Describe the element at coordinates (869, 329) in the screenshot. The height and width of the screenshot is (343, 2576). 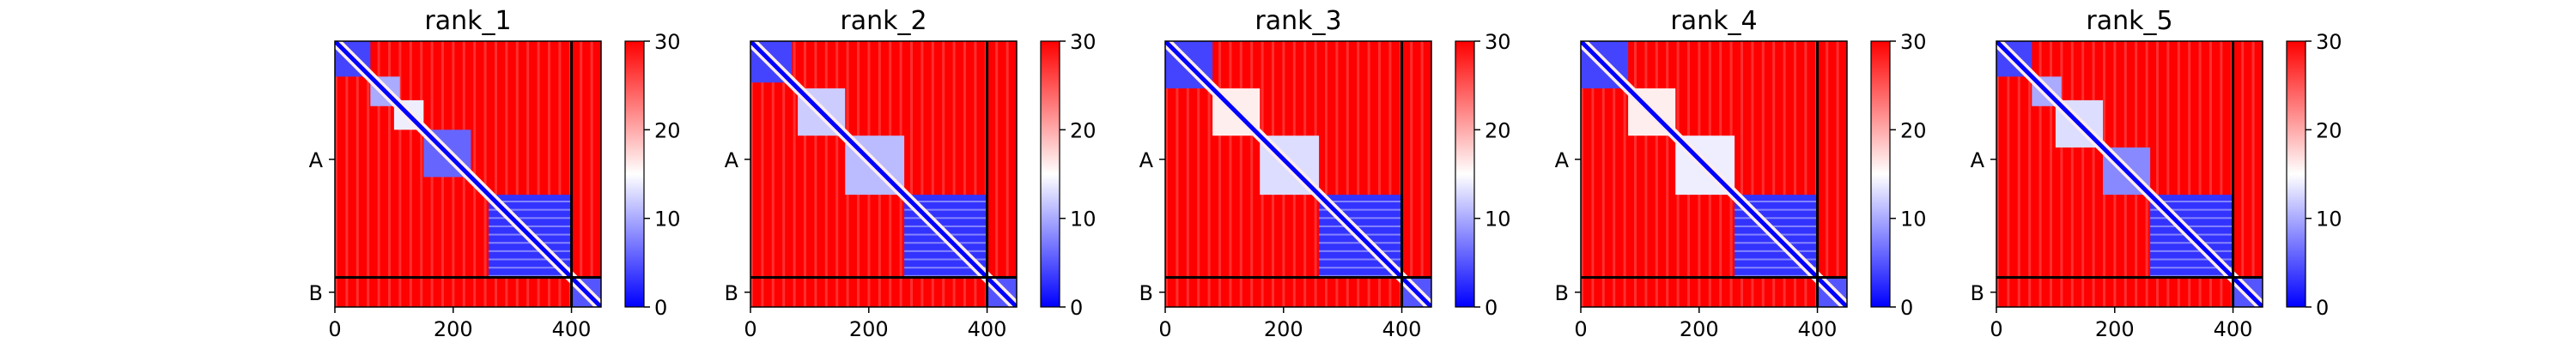
I see `x-tick-label: 200` at that location.